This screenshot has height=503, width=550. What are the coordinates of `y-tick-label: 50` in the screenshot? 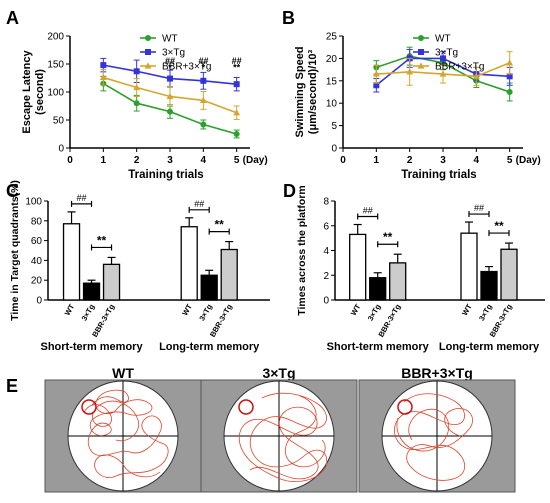 It's located at (59, 121).